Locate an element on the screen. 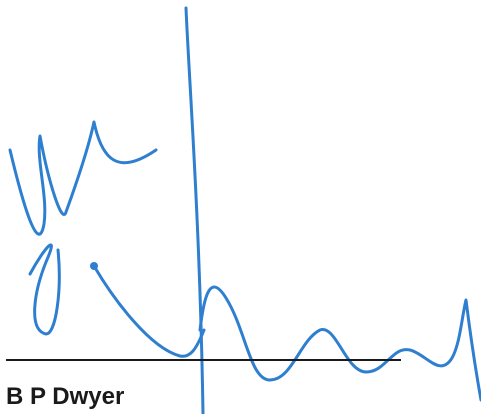 This screenshot has height=414, width=481. signer-name: B P Dwyer is located at coordinates (65, 396).